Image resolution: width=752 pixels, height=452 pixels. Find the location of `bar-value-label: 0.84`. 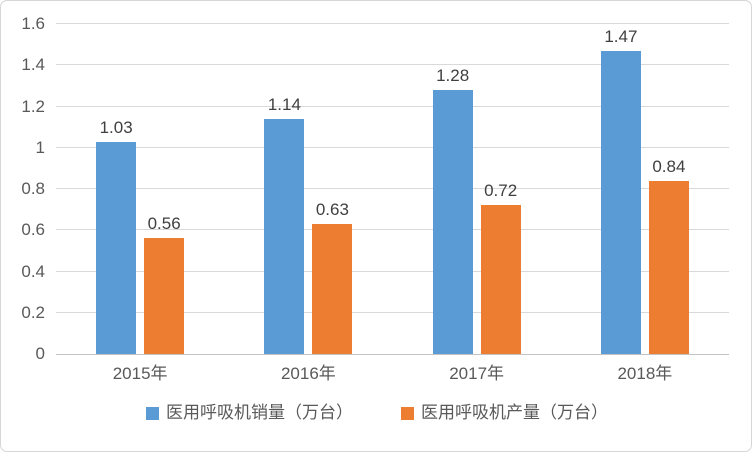

bar-value-label: 0.84 is located at coordinates (669, 166).